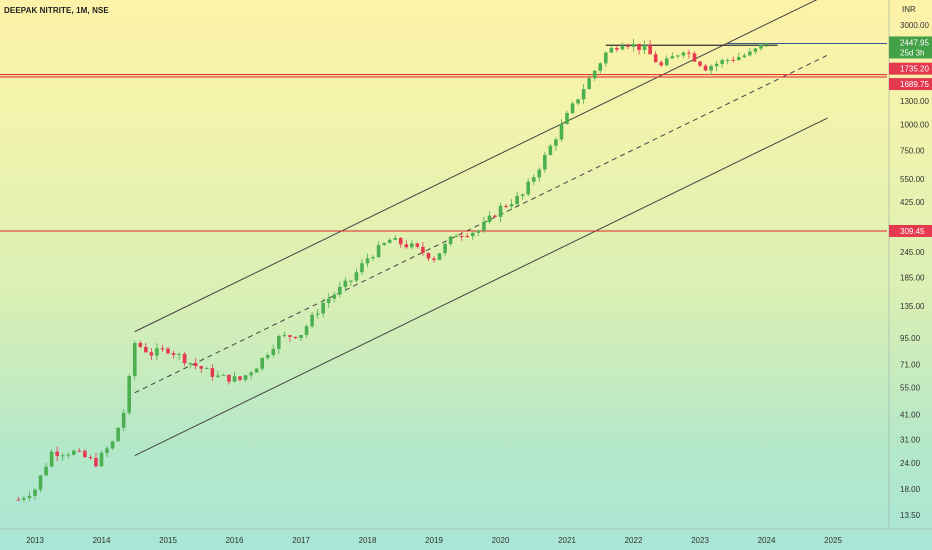  Describe the element at coordinates (914, 125) in the screenshot. I see `y-tick-label-2: 1000.00` at that location.